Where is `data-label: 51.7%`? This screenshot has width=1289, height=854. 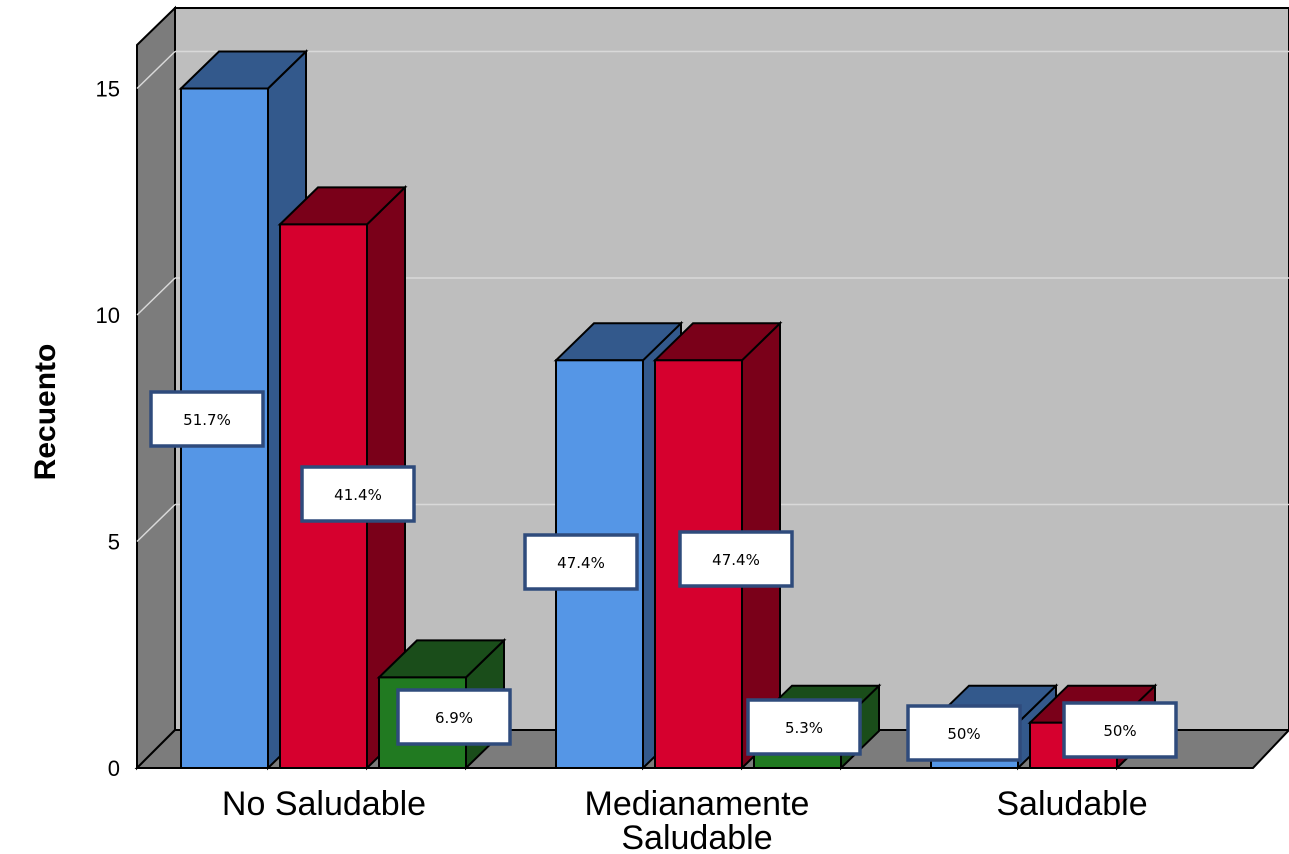
data-label: 51.7% is located at coordinates (207, 419).